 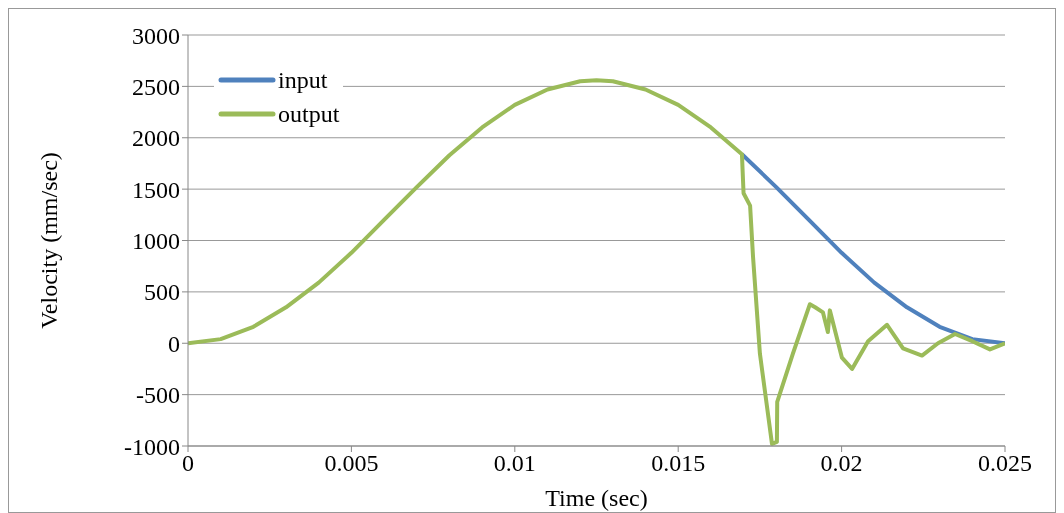 What do you see at coordinates (162, 292) in the screenshot?
I see `y-tick-label: 500` at bounding box center [162, 292].